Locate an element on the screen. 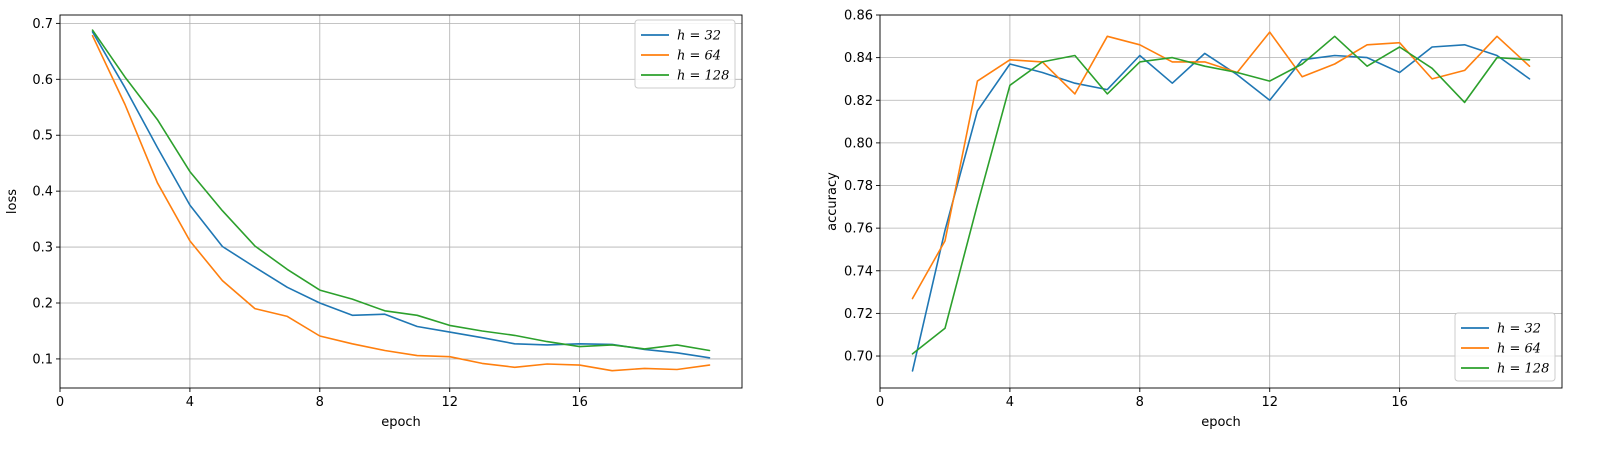 Image resolution: width=1621 pixels, height=453 pixels. y-tick-label: 0.6 is located at coordinates (42, 80).